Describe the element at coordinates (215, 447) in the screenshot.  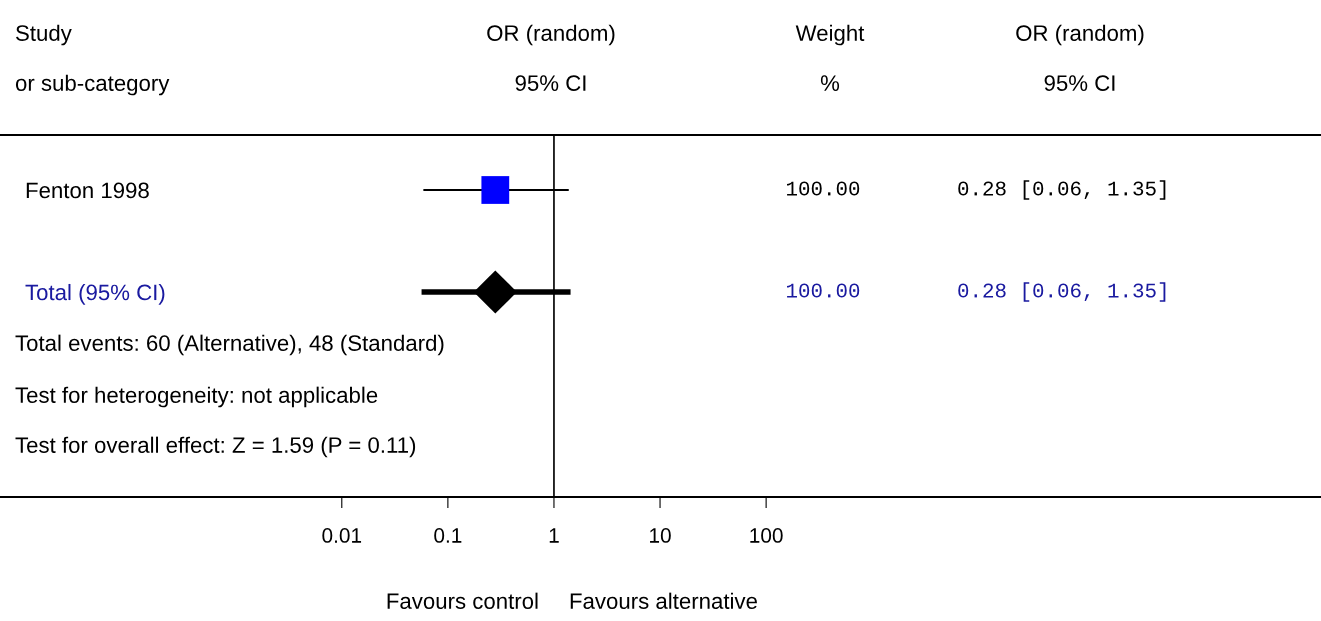
I see `text: Test for overall effect: Z = 1.59 (P = 0.11)` at that location.